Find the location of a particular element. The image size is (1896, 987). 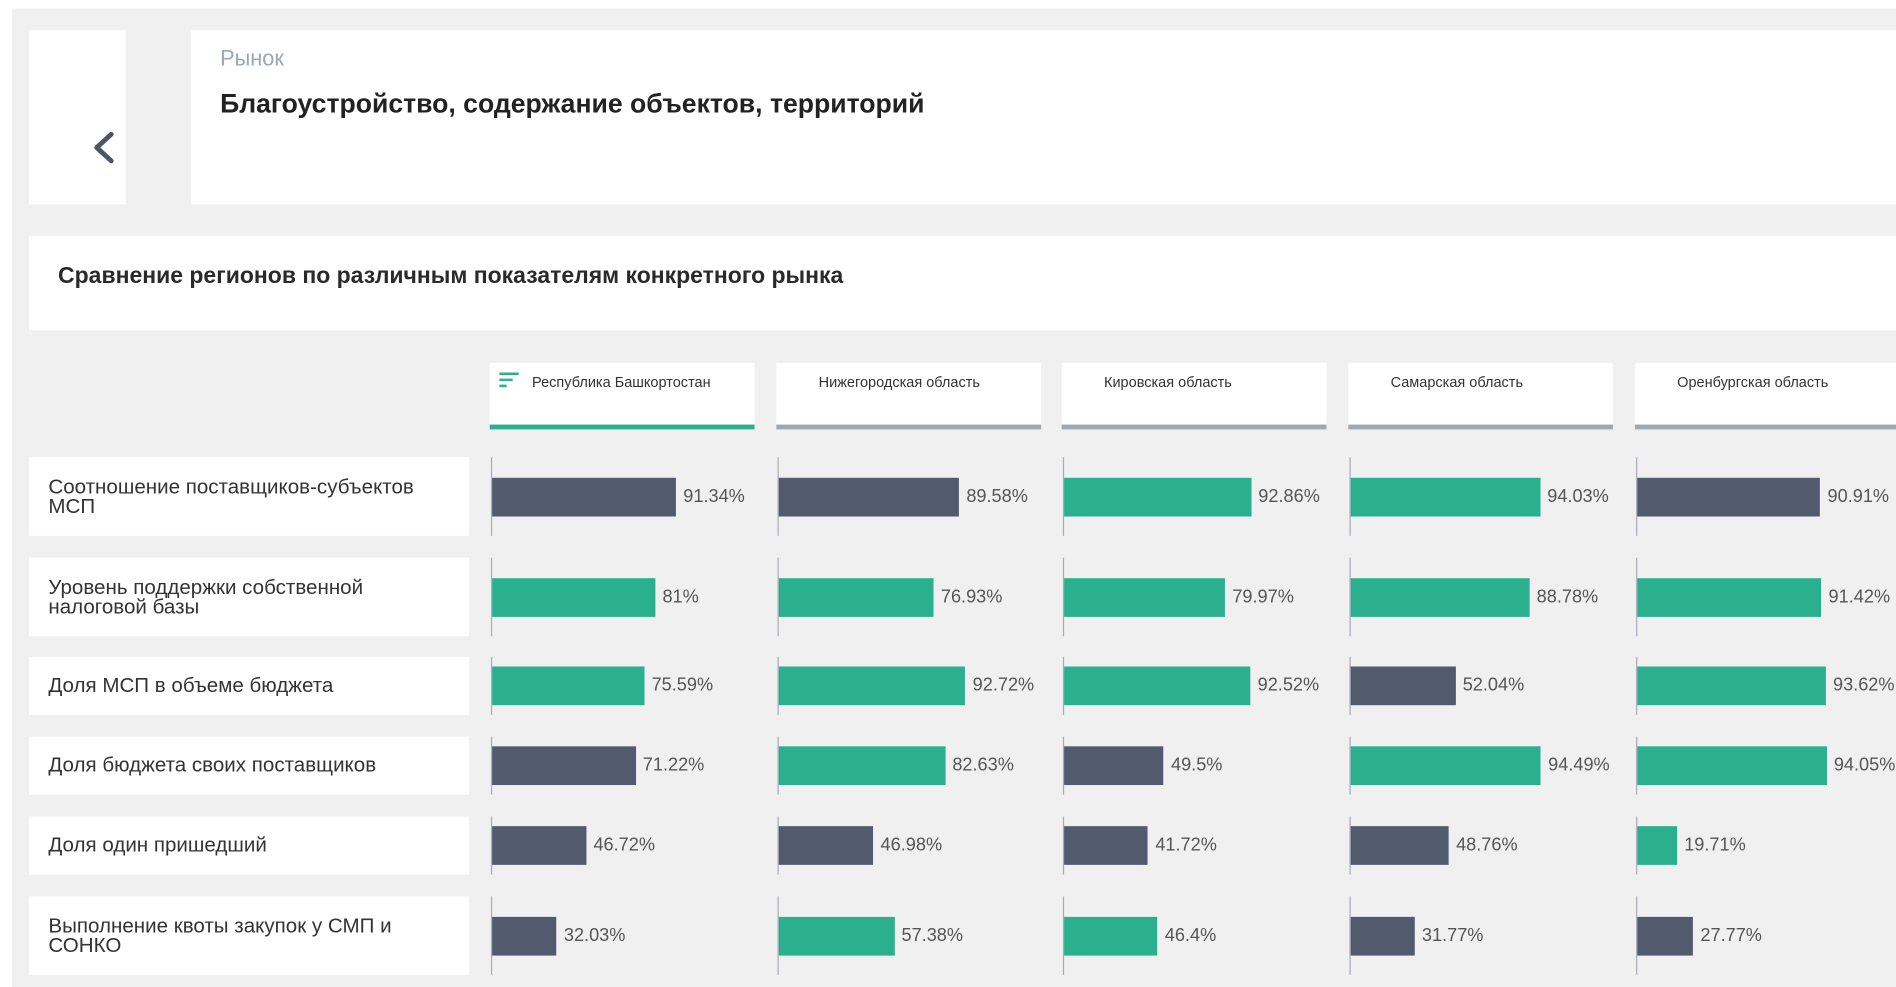

row-label-box: Доля один пришедший is located at coordinates (249, 845).